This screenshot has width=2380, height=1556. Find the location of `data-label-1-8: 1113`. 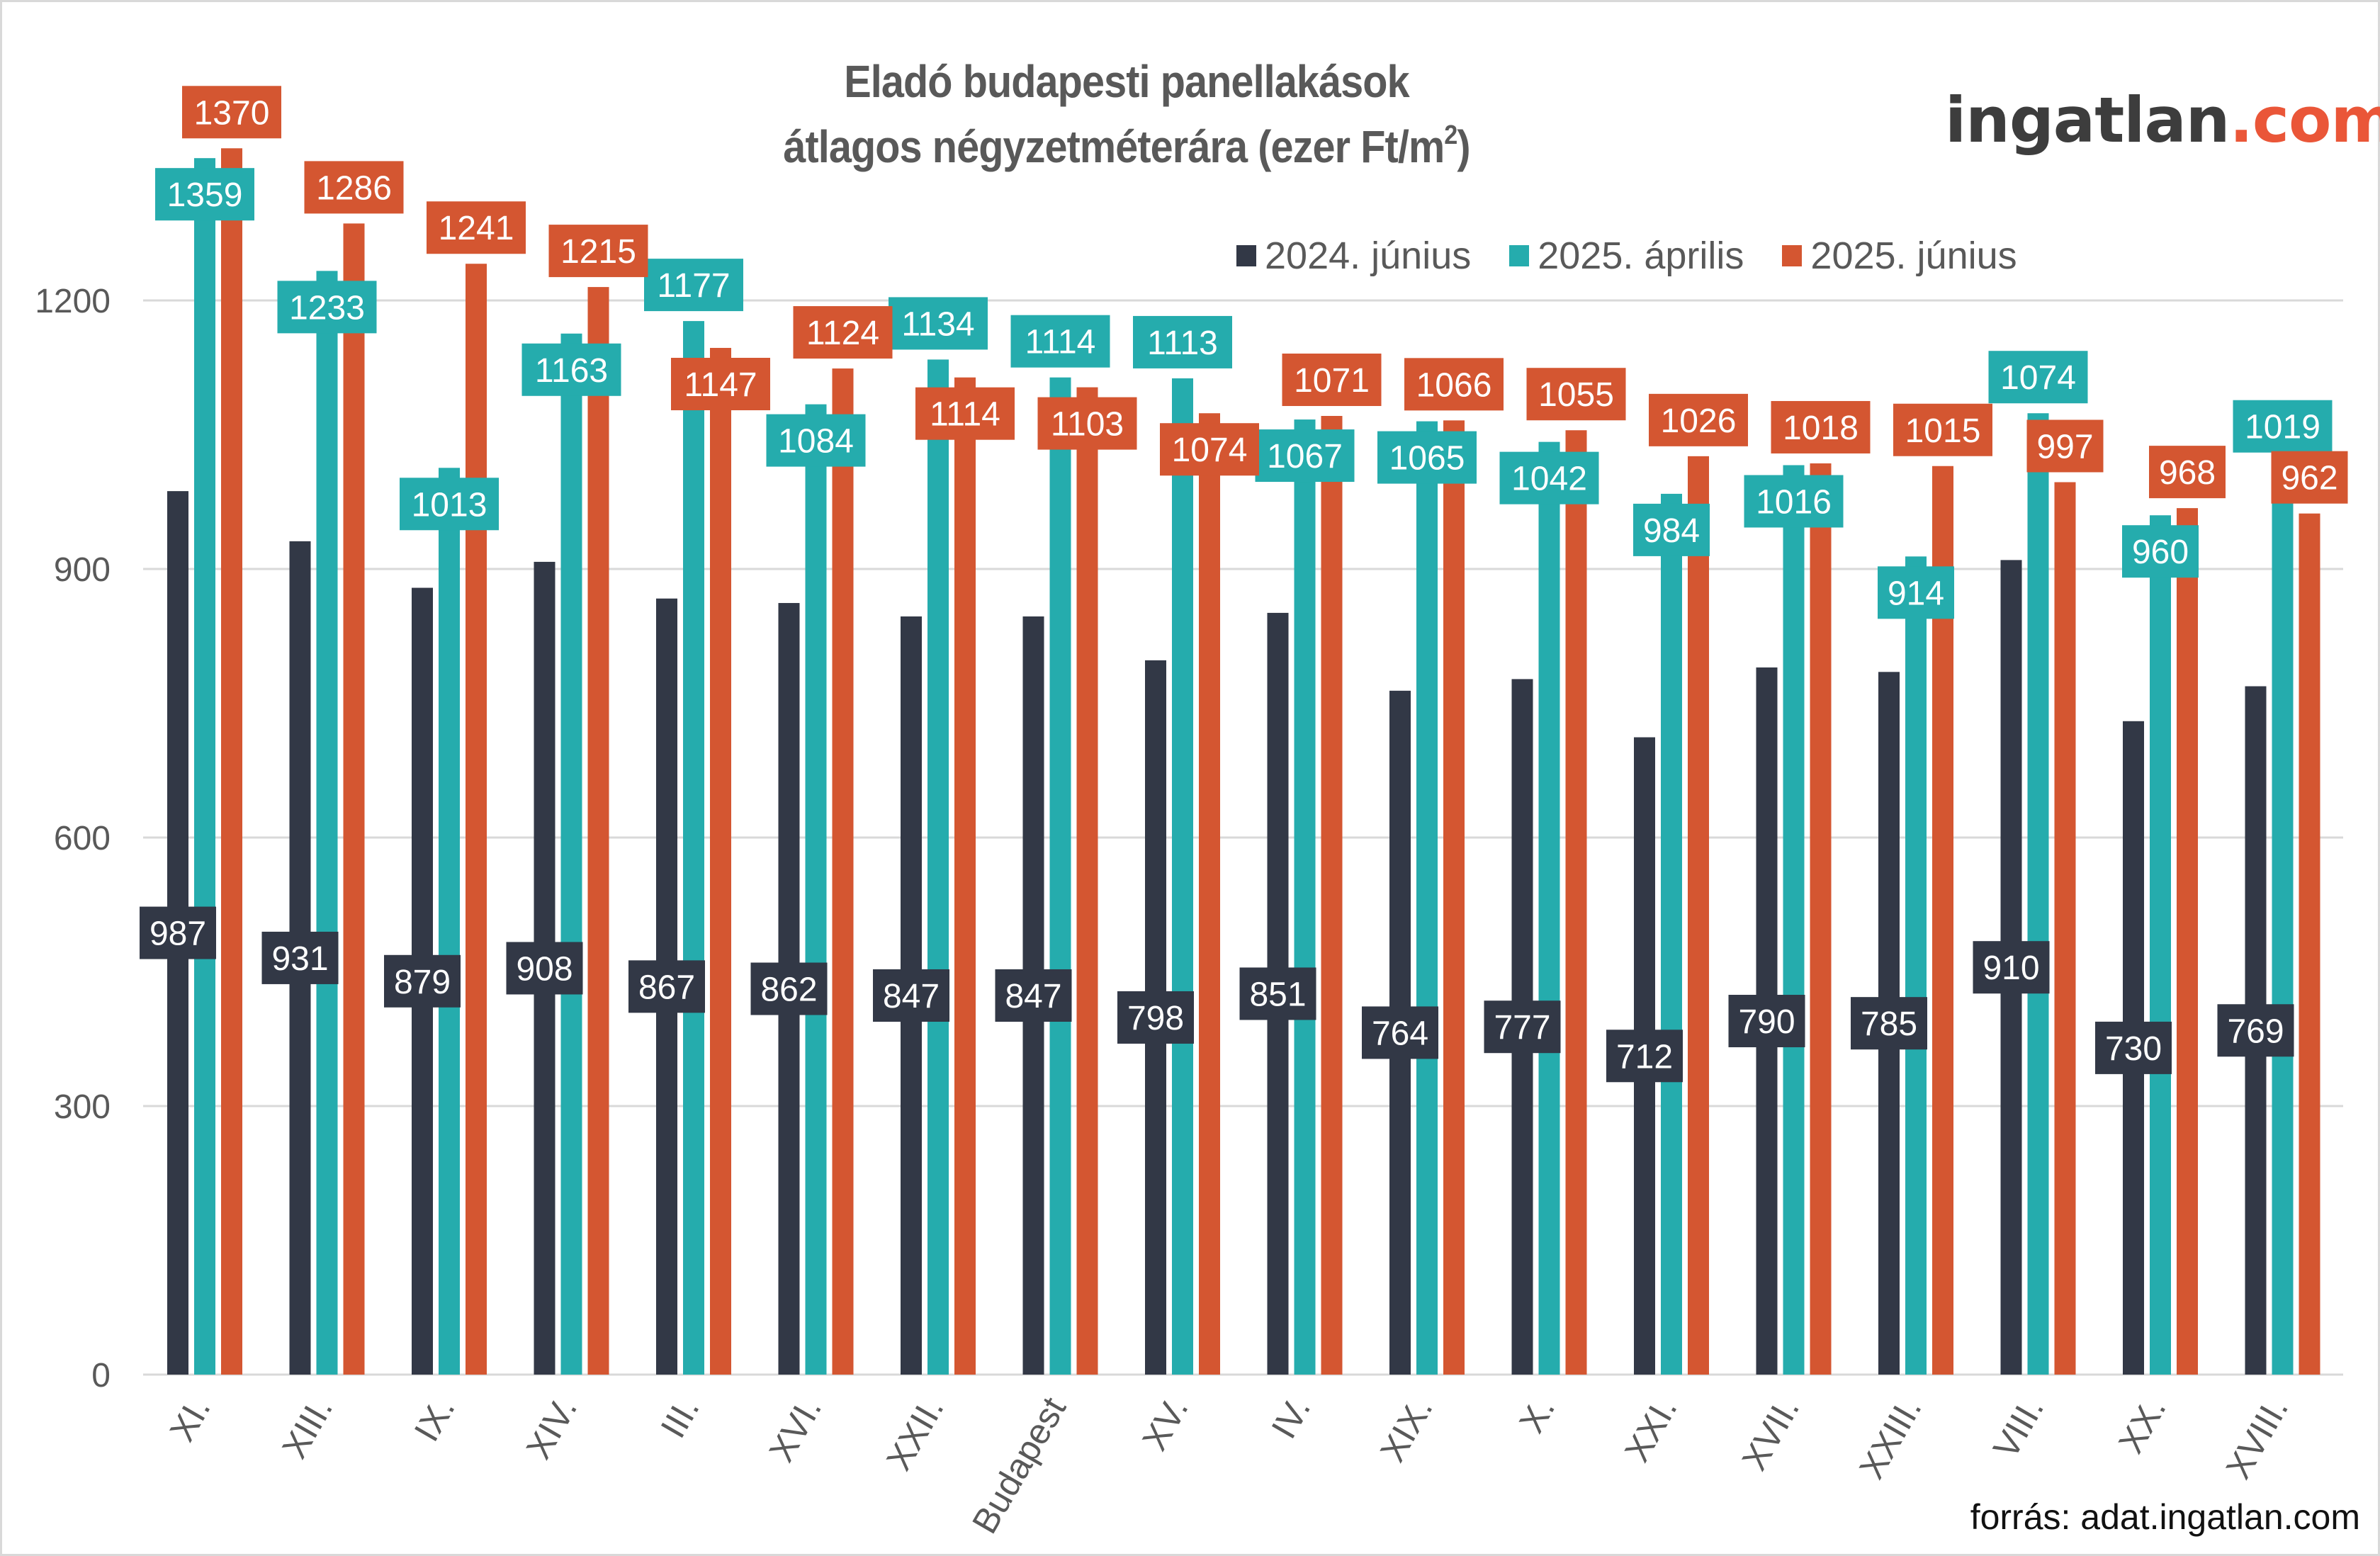

data-label-1-8: 1113 is located at coordinates (1182, 341).